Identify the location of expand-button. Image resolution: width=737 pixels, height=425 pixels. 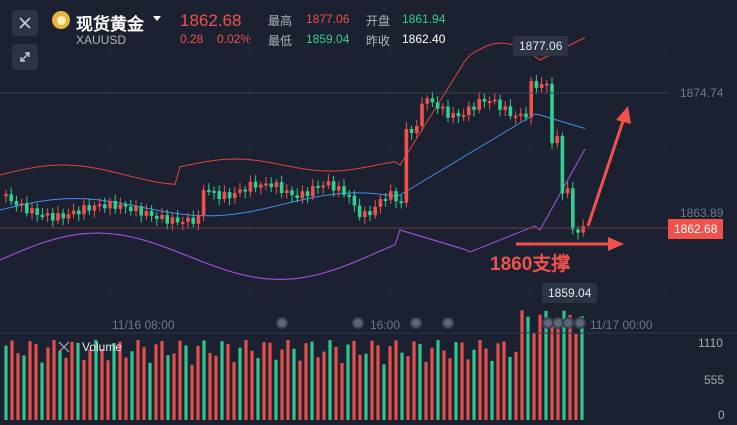
(25, 57).